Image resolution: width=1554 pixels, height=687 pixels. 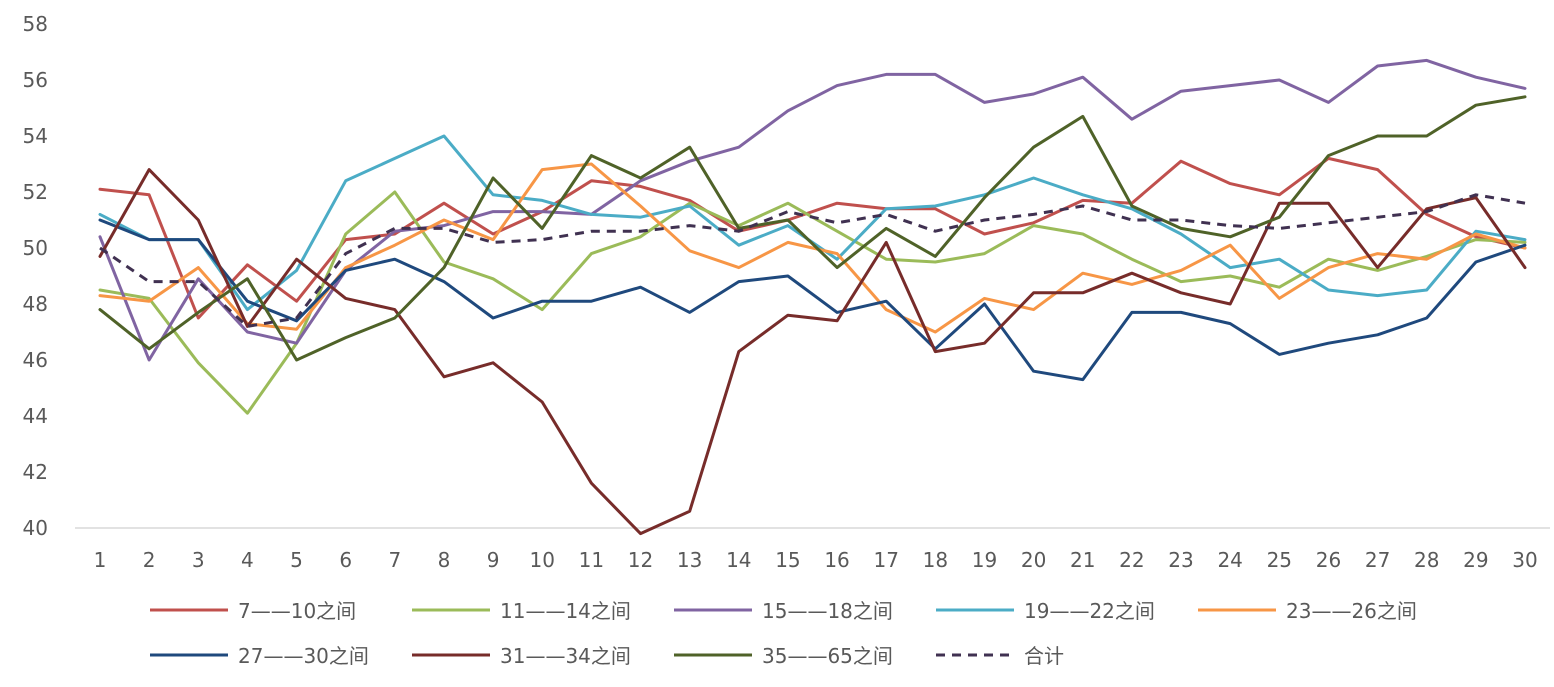 What do you see at coordinates (35, 80) in the screenshot?
I see `y-tick-label: 56` at bounding box center [35, 80].